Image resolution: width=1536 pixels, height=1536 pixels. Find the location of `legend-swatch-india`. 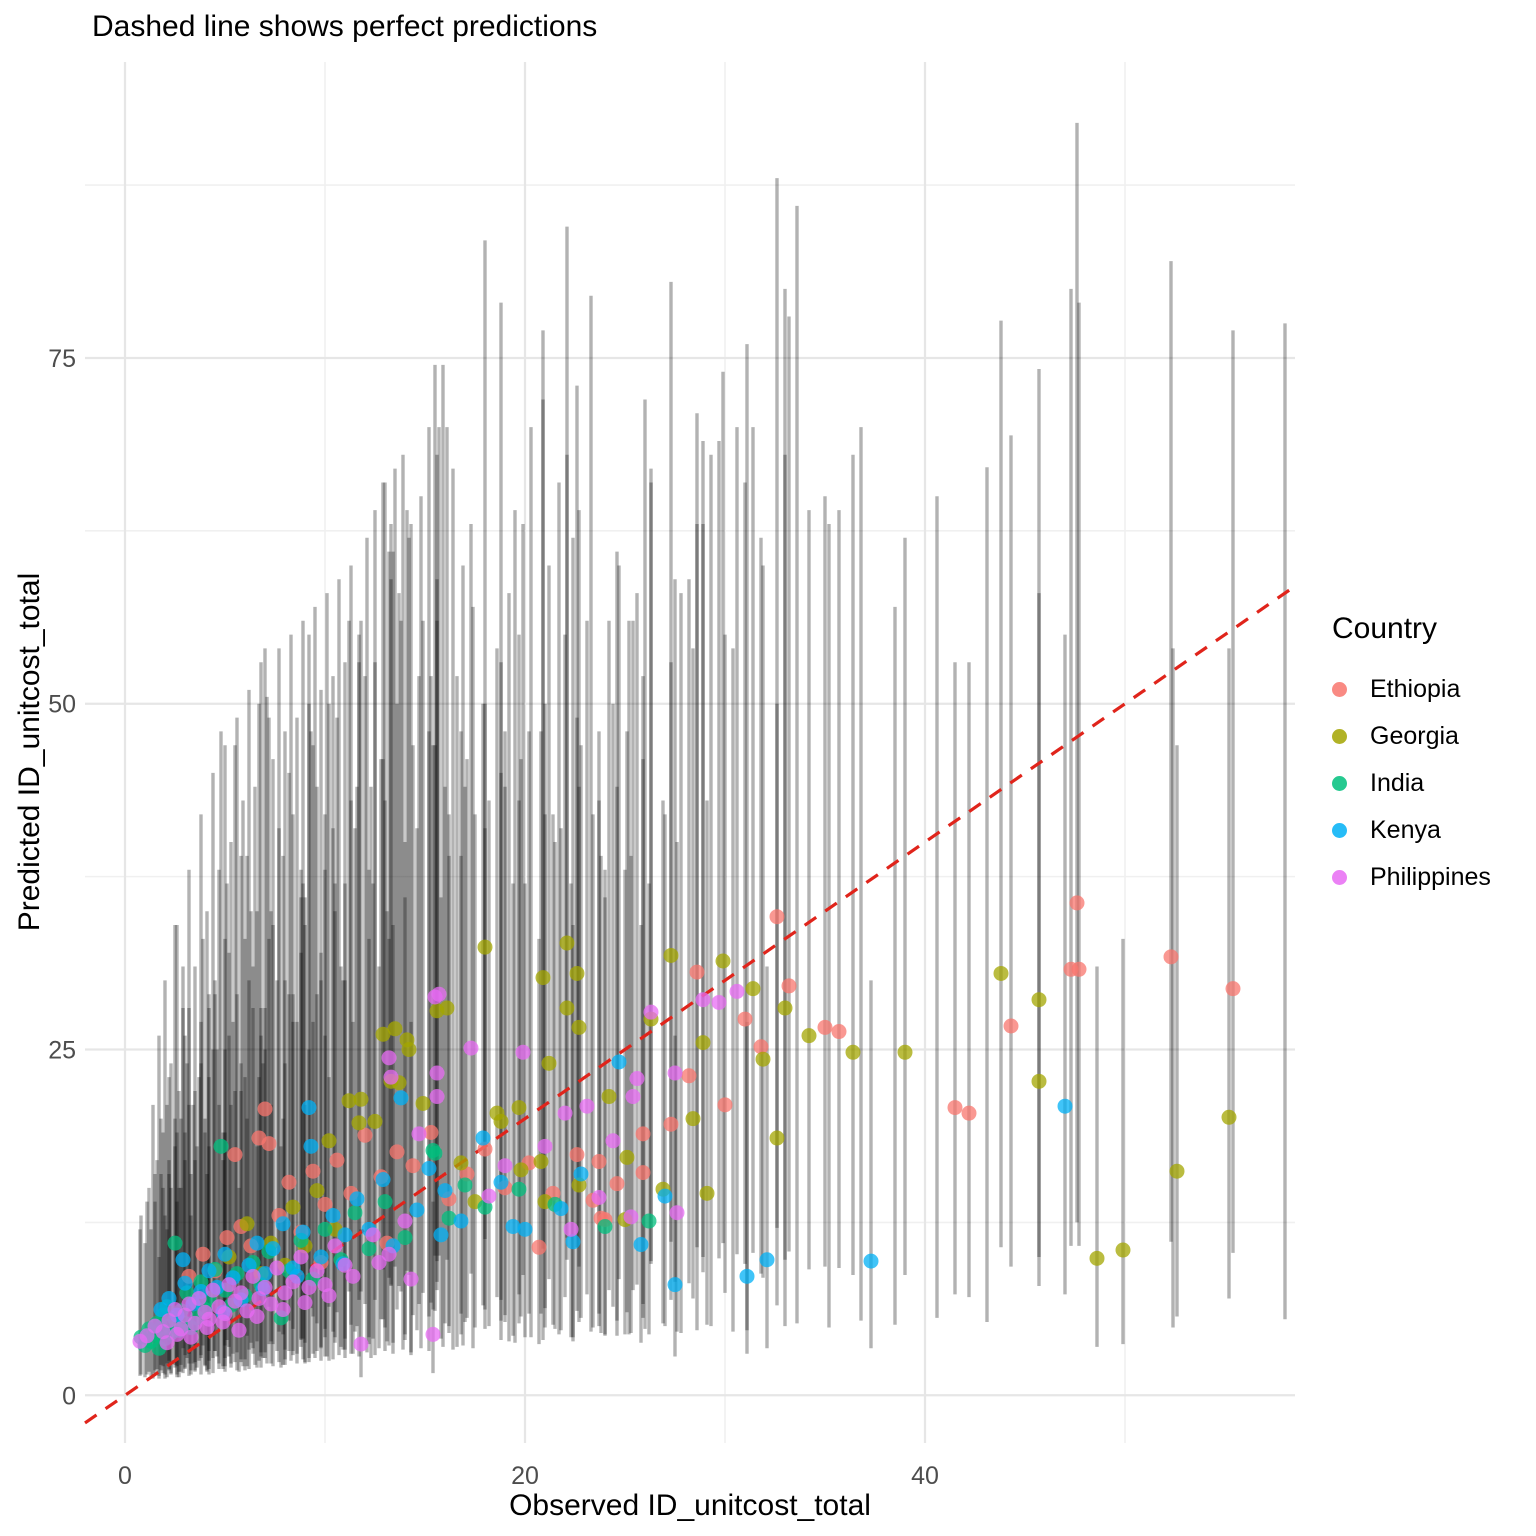

legend-swatch-india is located at coordinates (1339, 783).